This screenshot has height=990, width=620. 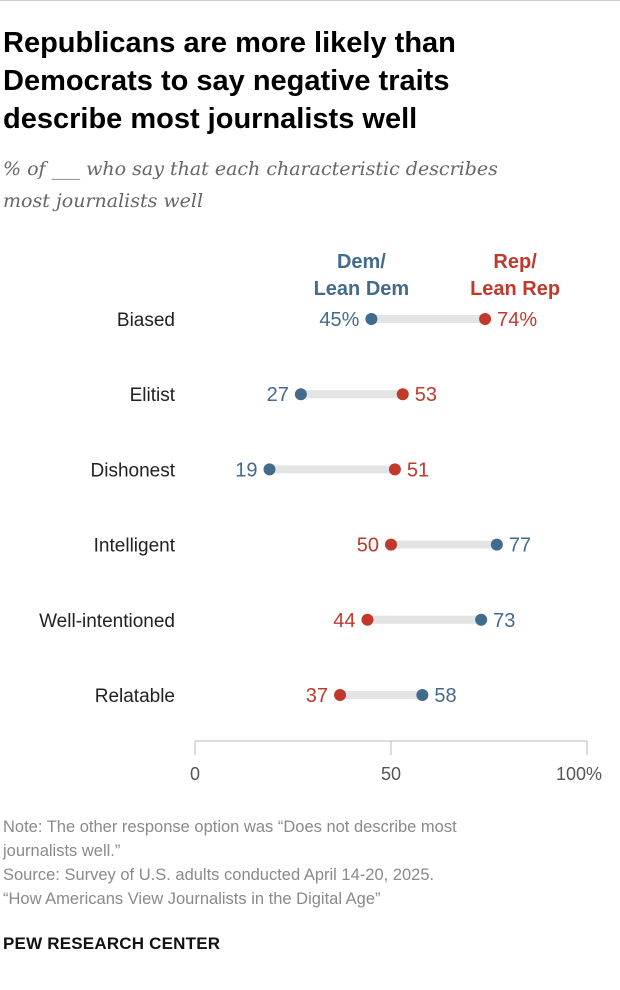 I want to click on note-line: journalists well.”, so click(x=62, y=851).